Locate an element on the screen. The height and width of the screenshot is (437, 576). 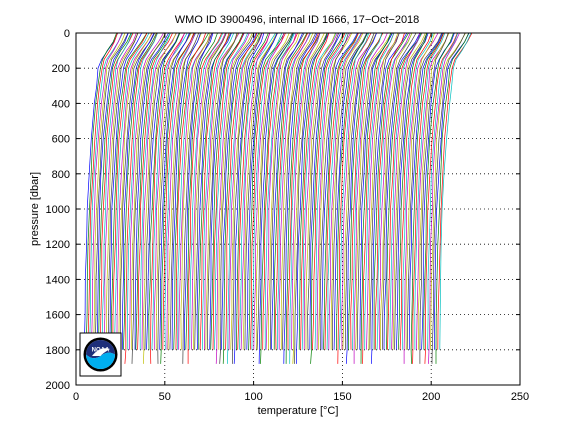
x-tick-label: 150 is located at coordinates (342, 397).